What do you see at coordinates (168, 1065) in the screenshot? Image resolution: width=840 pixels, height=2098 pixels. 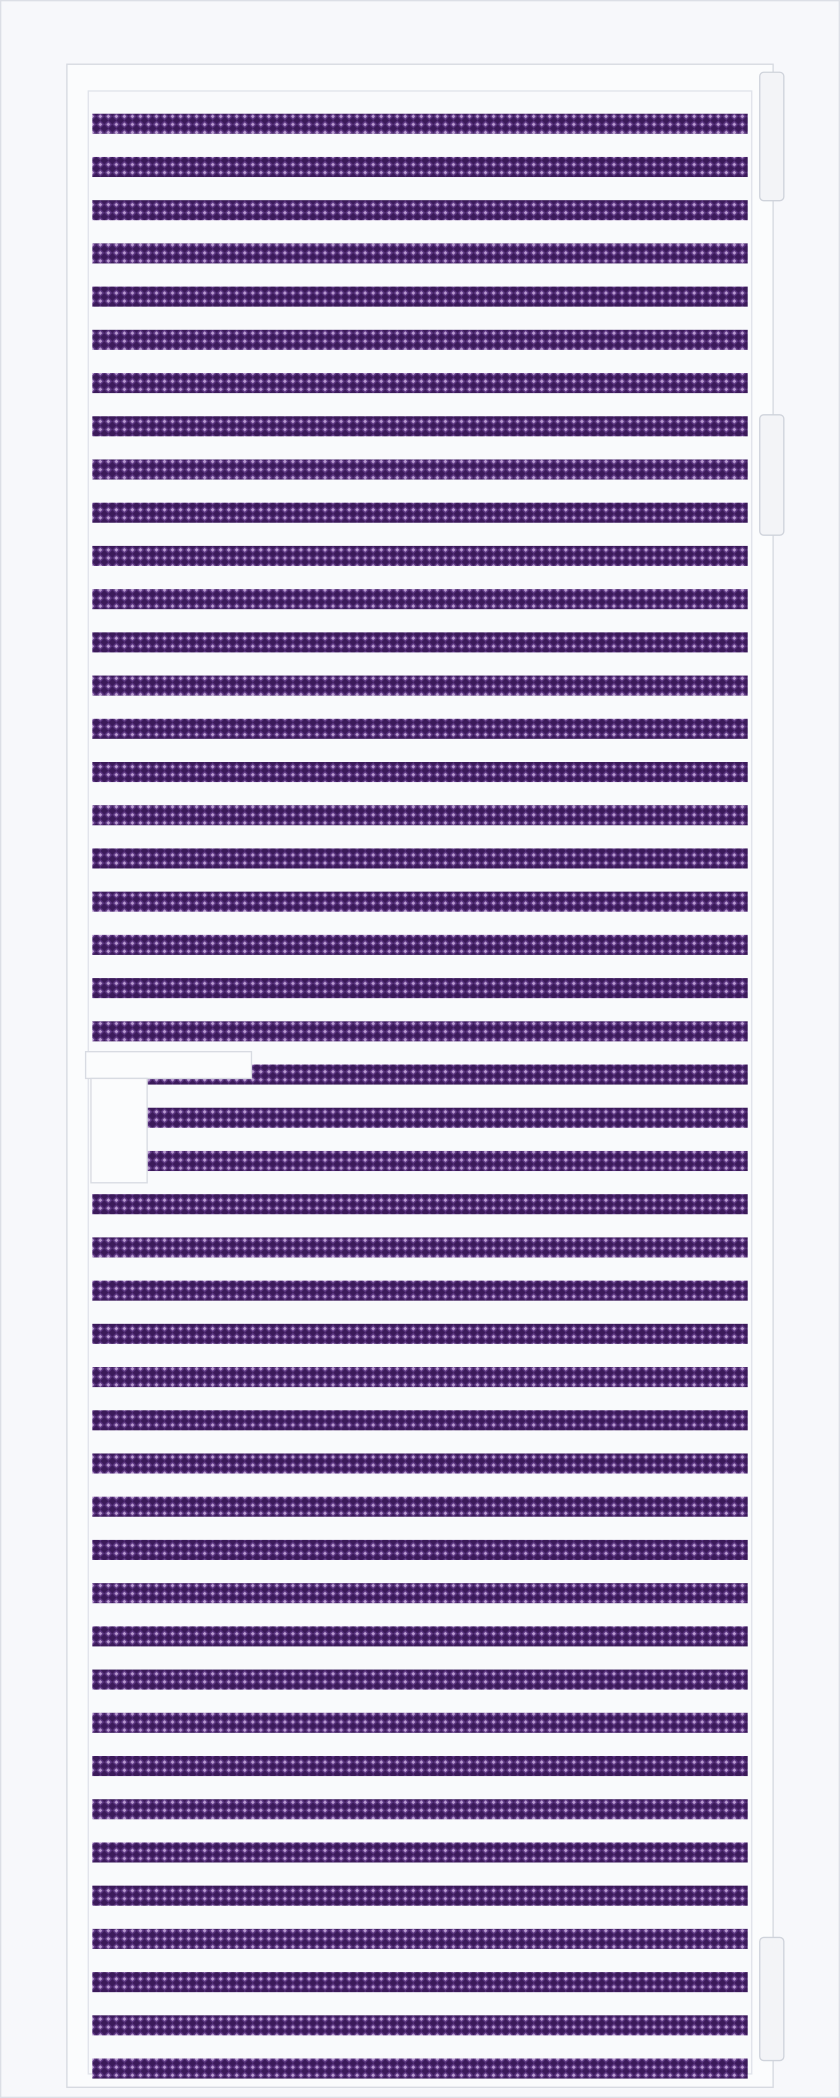 I see `handle-bar` at bounding box center [168, 1065].